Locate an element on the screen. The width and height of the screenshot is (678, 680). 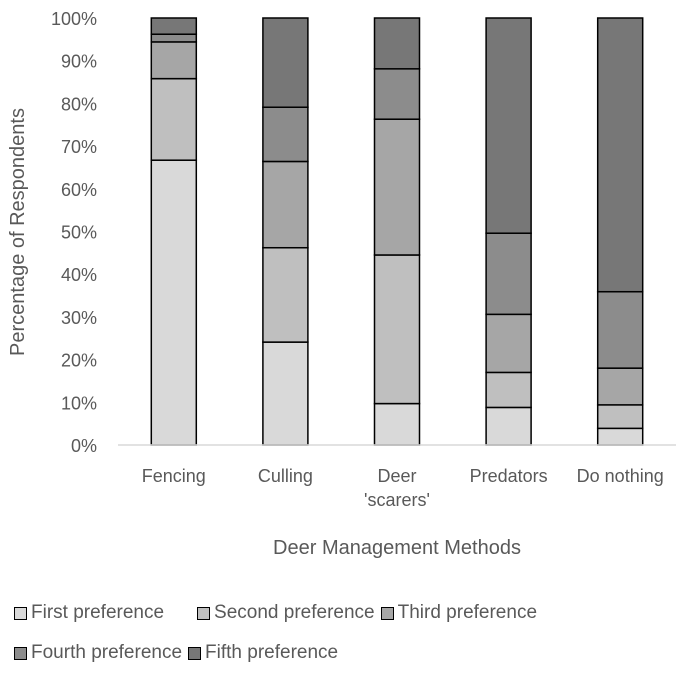
legend-swatch-third is located at coordinates (387, 613).